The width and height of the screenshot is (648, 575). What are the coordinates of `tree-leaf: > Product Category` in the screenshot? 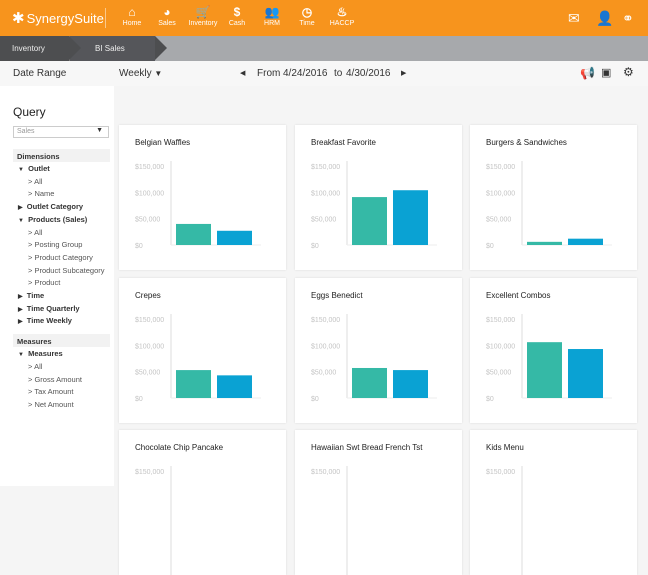 It's located at (60, 257).